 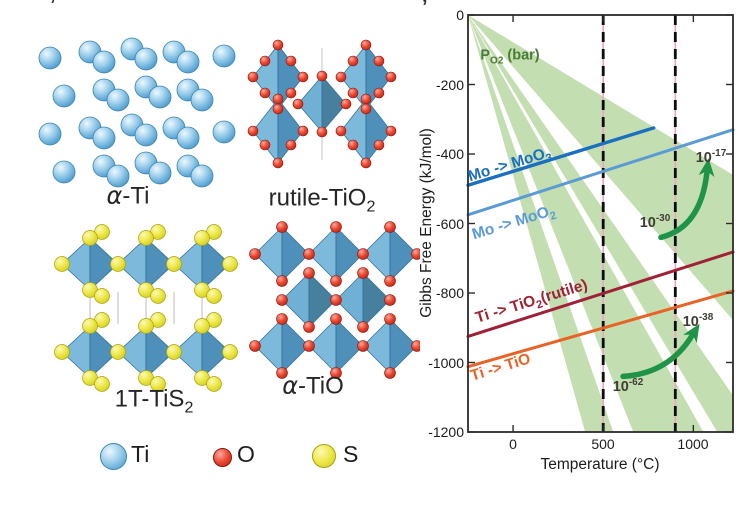 I want to click on 1t-tis2-label: 1T-TiS2, so click(x=154, y=401).